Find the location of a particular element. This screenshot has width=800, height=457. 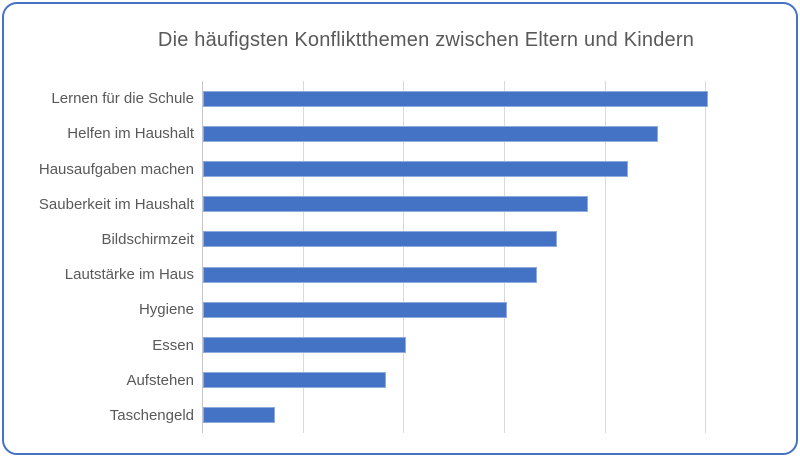

chart-row: Essen is located at coordinates (400, 344).